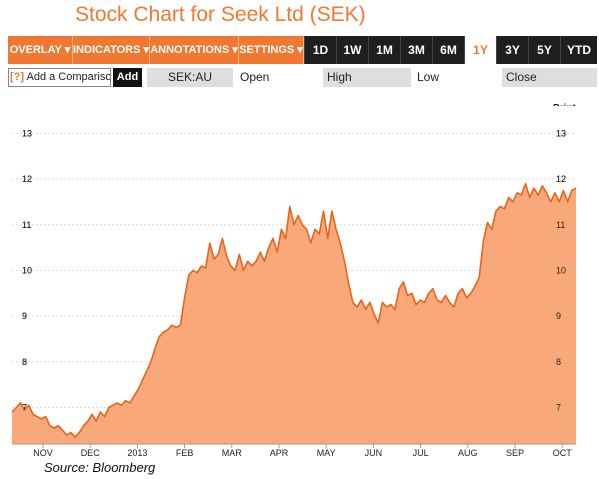  What do you see at coordinates (40, 50) in the screenshot?
I see `overlay-menu-button: OVERLAY ▾` at bounding box center [40, 50].